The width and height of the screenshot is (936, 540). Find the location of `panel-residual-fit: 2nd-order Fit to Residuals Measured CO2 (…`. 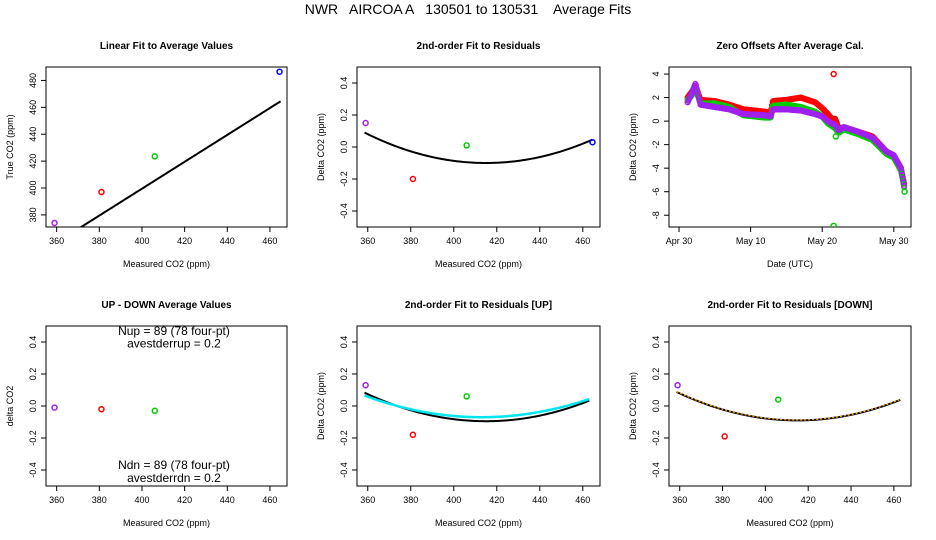

panel-residual-fit: 2nd-order Fit to Residuals Measured CO2 (… is located at coordinates (458, 155).